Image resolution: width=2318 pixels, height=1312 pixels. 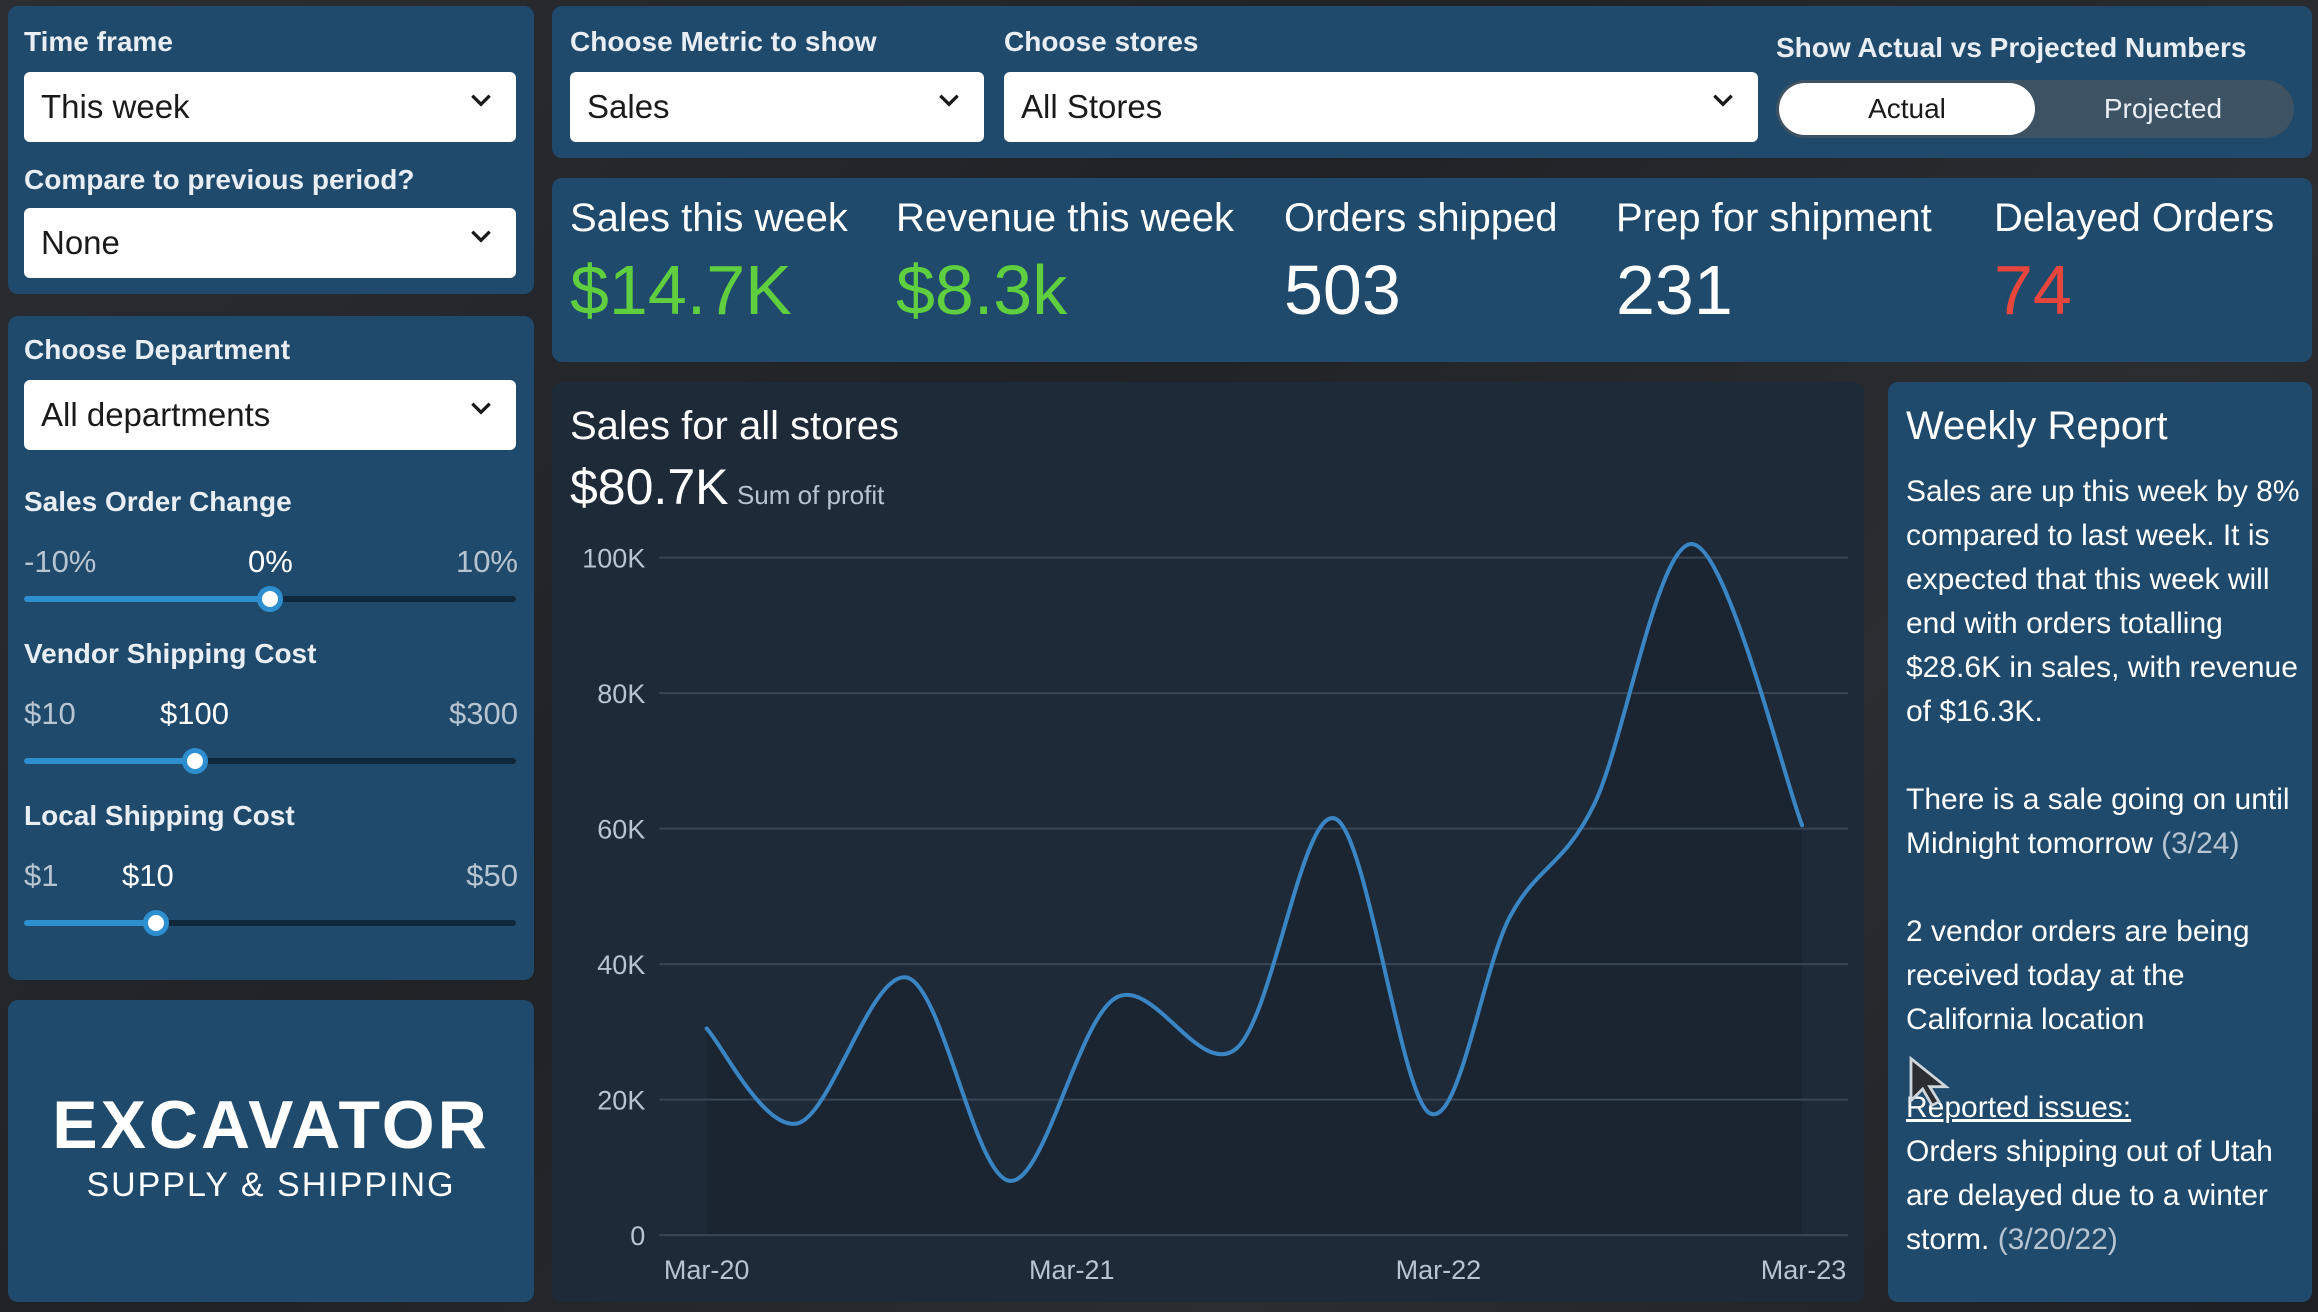 What do you see at coordinates (492, 875) in the screenshot?
I see `slider-max-label: $50` at bounding box center [492, 875].